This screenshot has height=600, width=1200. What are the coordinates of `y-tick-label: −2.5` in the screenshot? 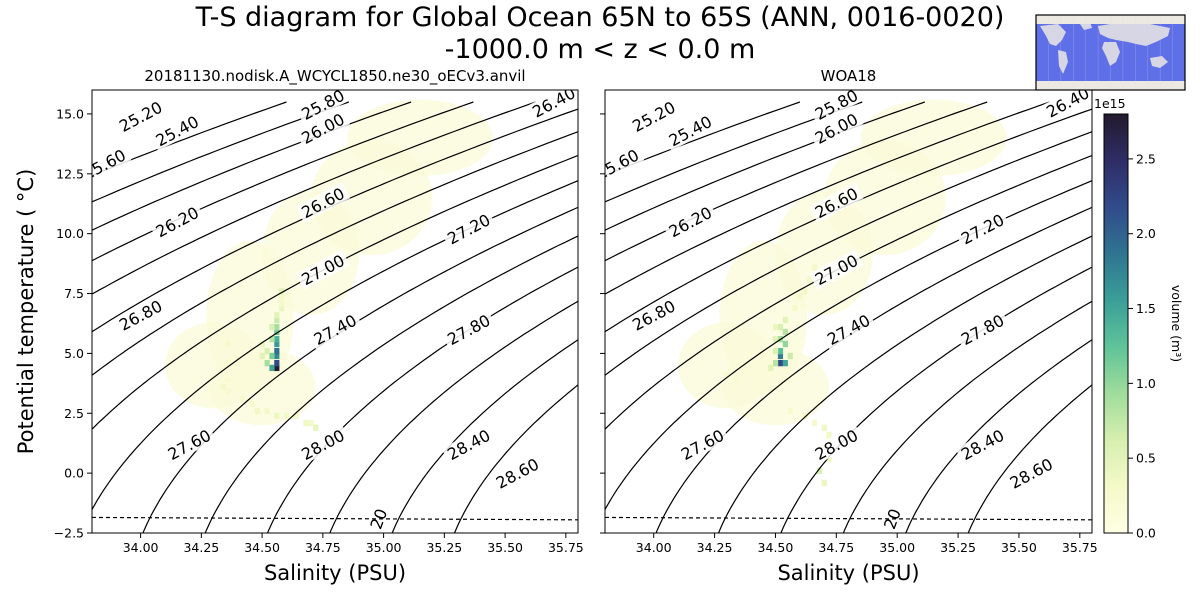 It's located at (69, 533).